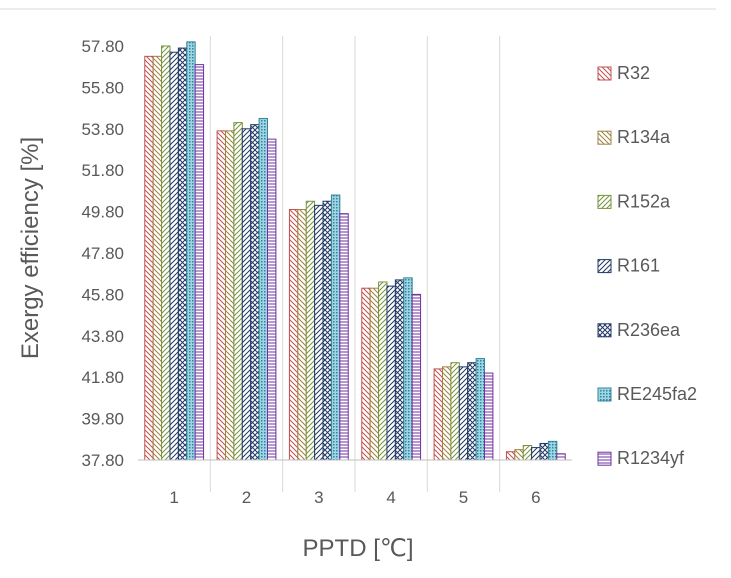 The width and height of the screenshot is (731, 578). I want to click on legend-item-r161: R161, so click(628, 266).